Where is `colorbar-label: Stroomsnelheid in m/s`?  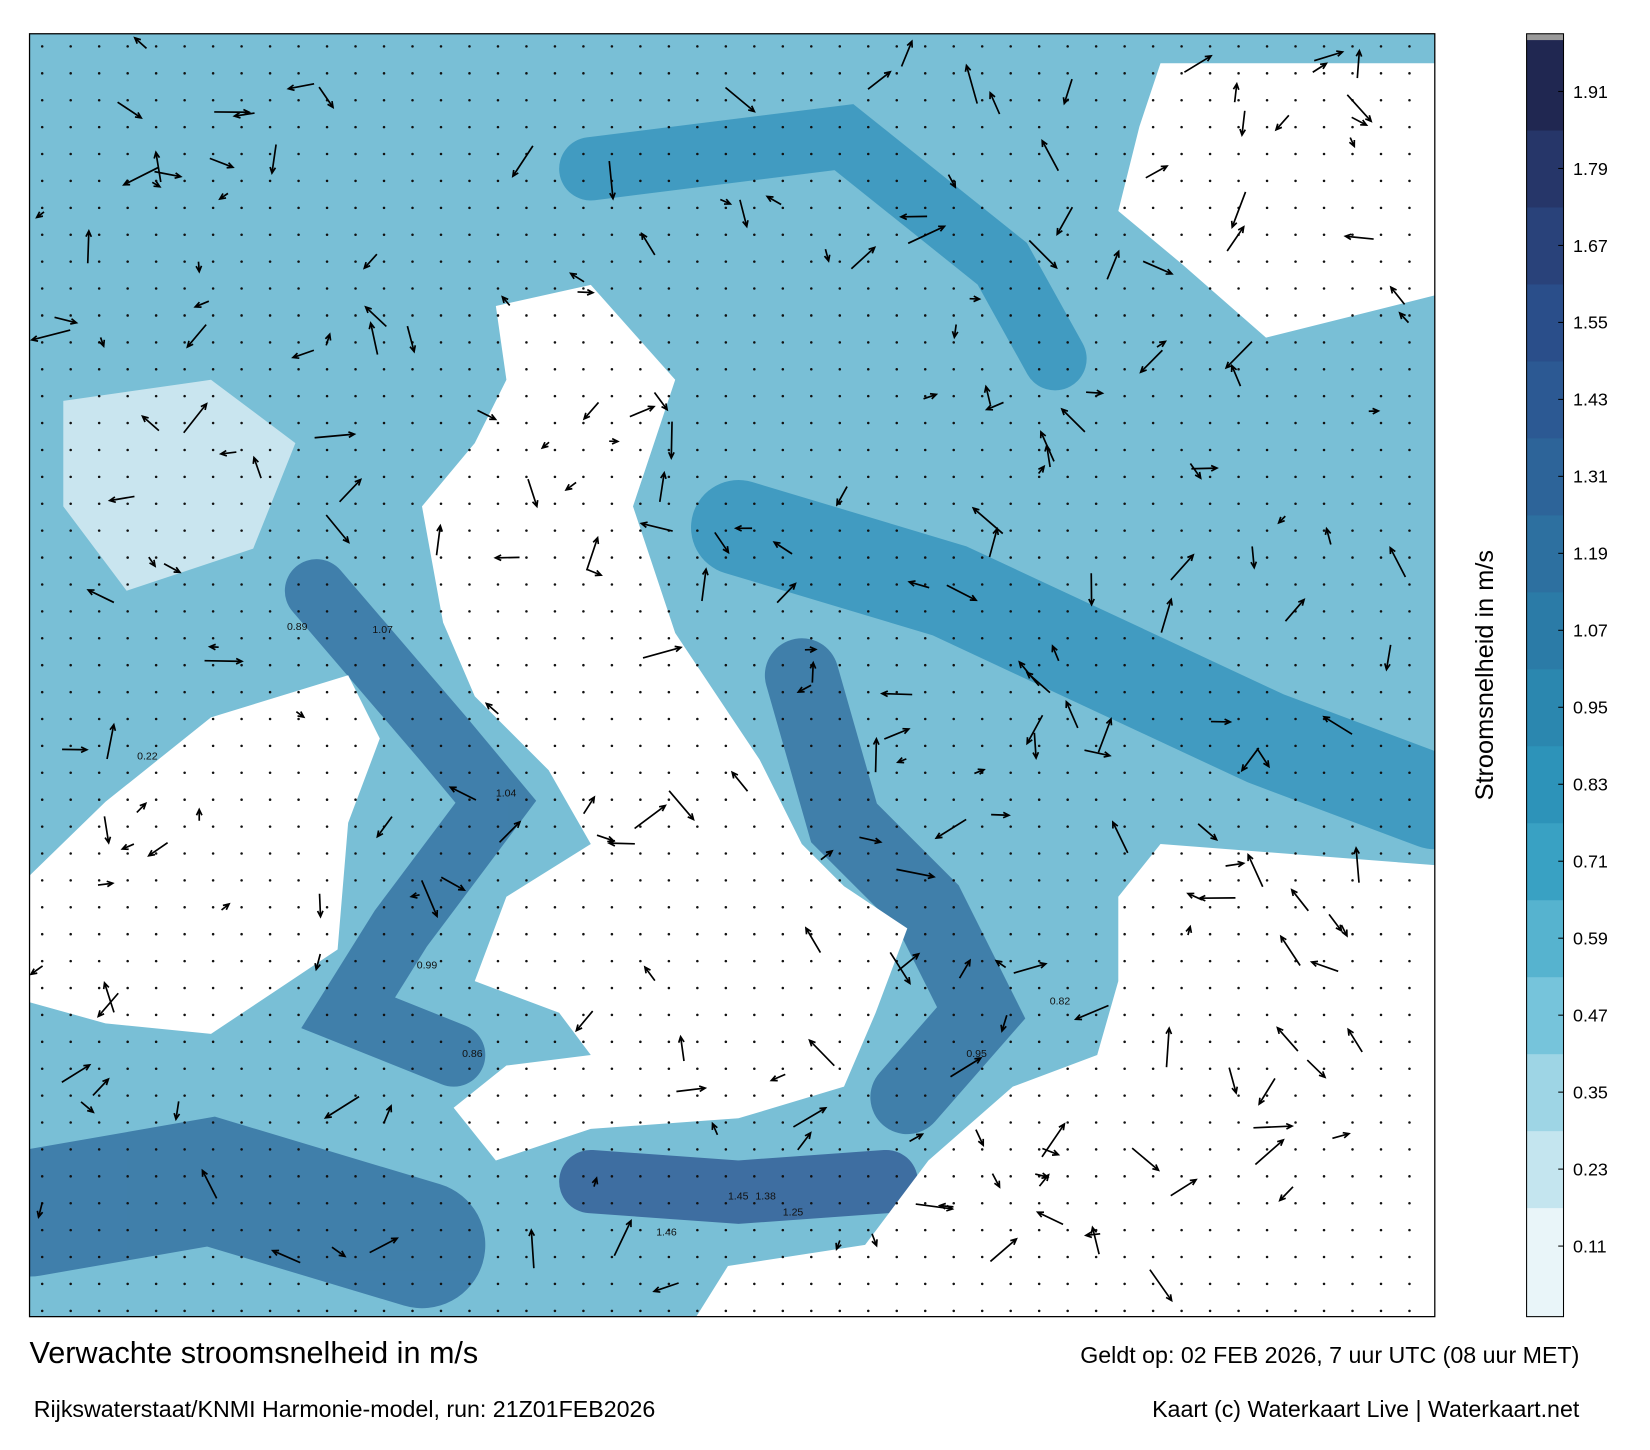 colorbar-label: Stroomsnelheid in m/s is located at coordinates (1485, 675).